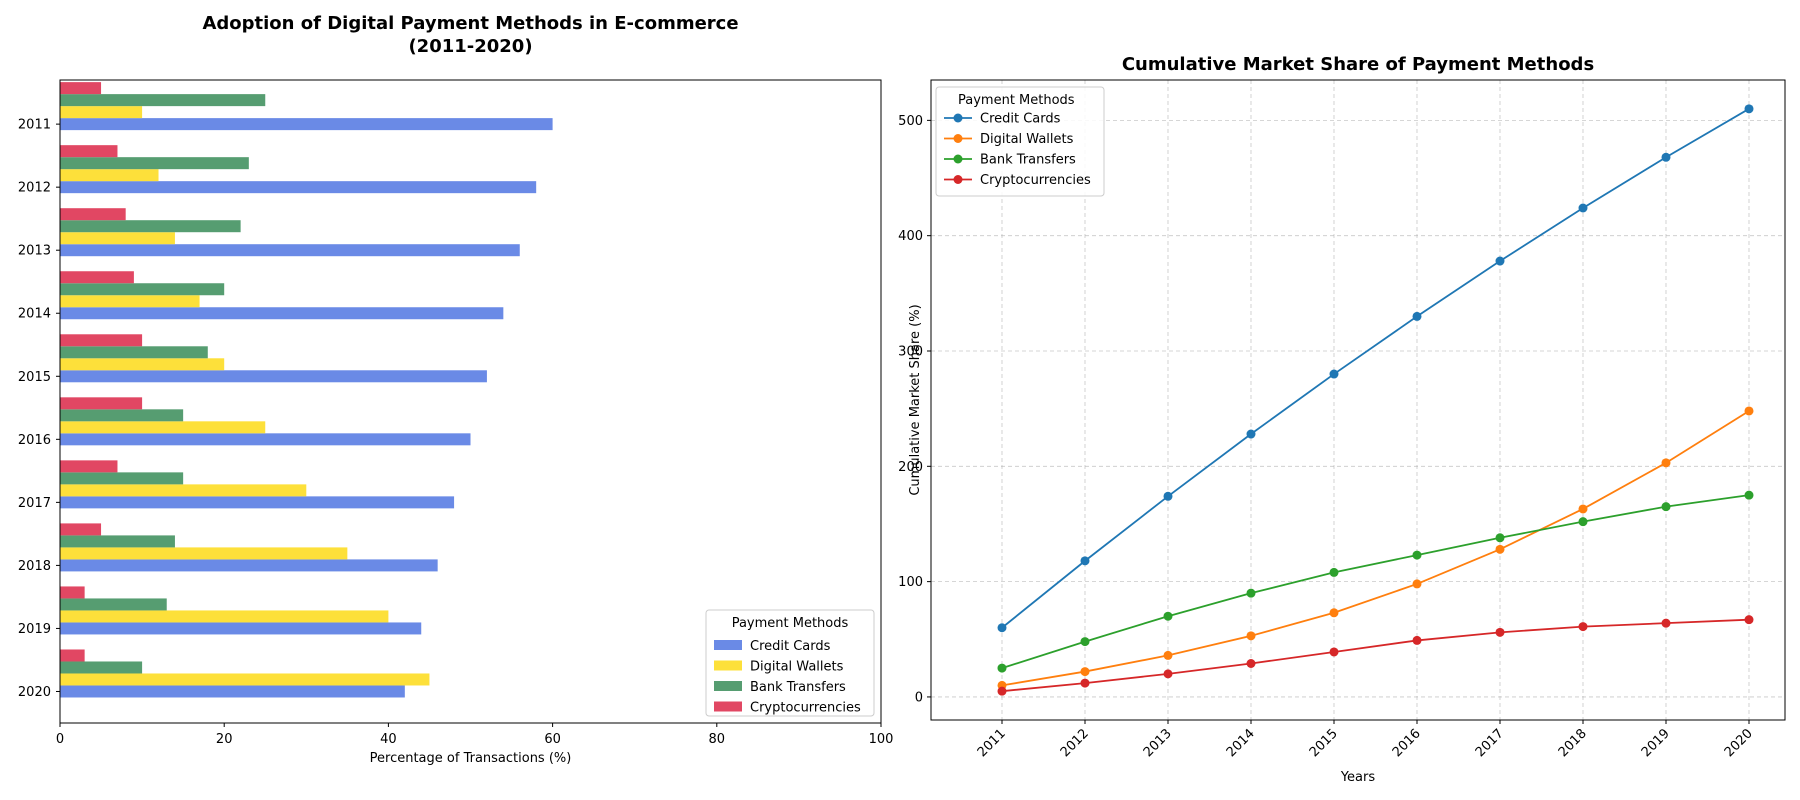 The height and width of the screenshot is (800, 1800). Describe the element at coordinates (1490, 743) in the screenshot. I see `x-tick-label: 2017` at that location.